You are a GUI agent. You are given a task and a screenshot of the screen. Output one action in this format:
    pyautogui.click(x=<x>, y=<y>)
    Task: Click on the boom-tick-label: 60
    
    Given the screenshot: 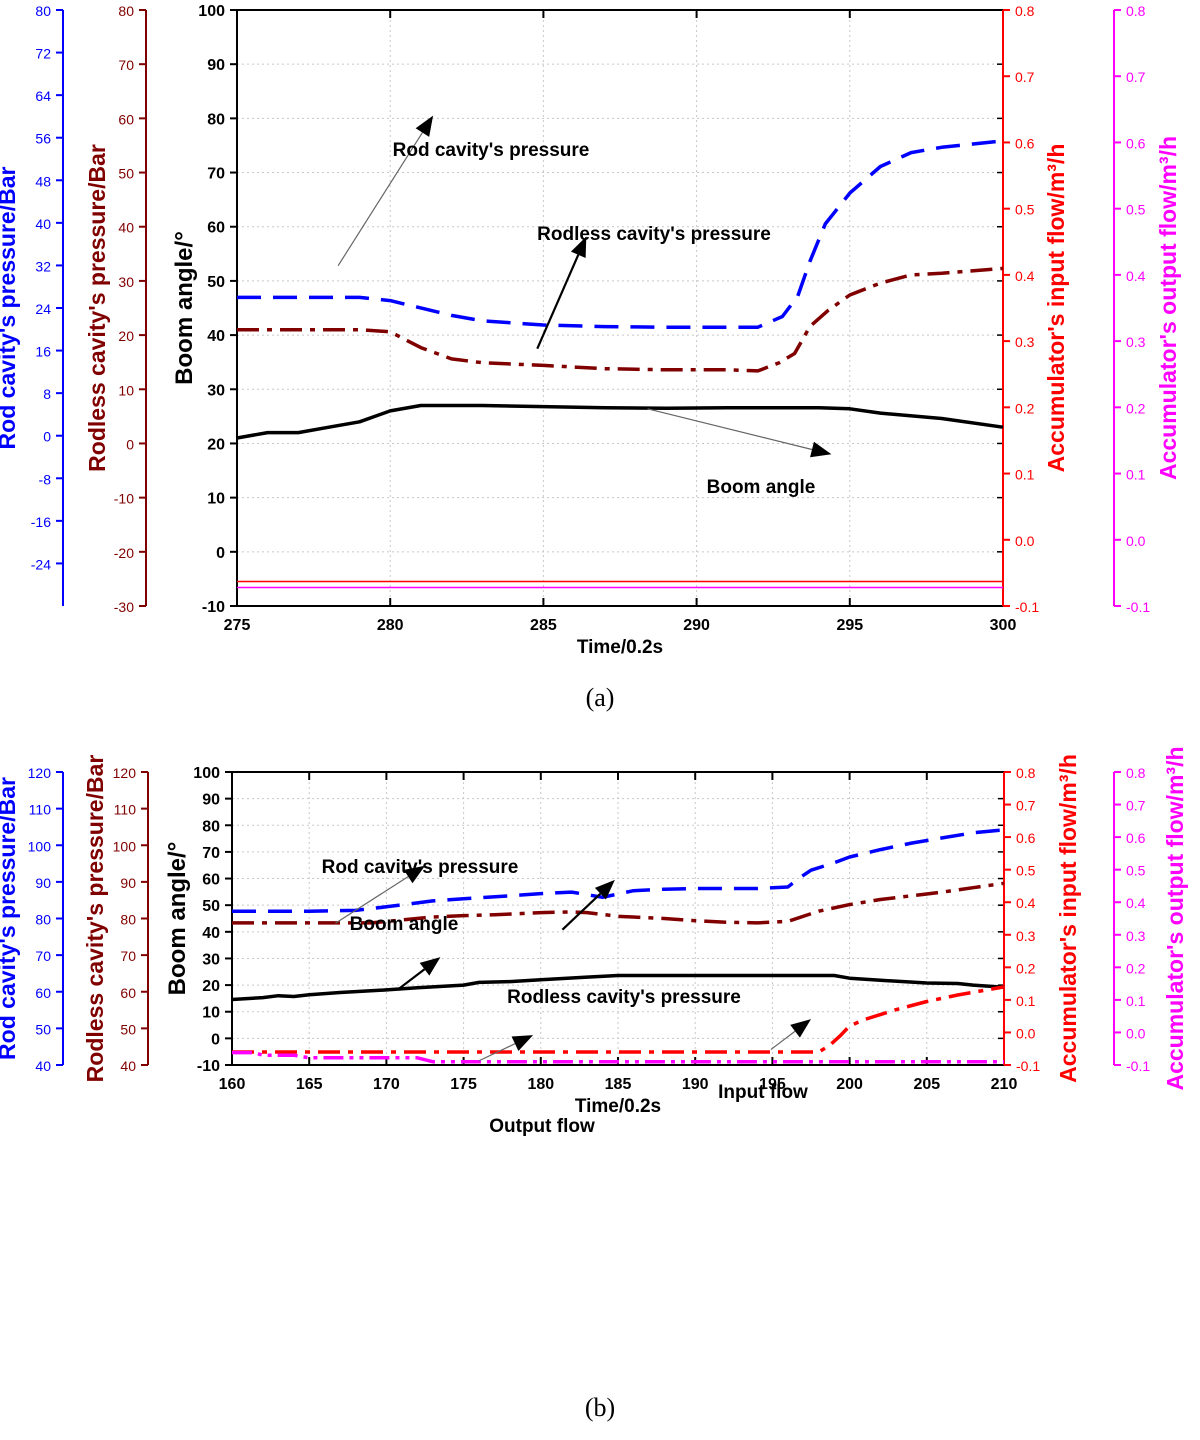 What is the action you would take?
    pyautogui.click(x=211, y=880)
    